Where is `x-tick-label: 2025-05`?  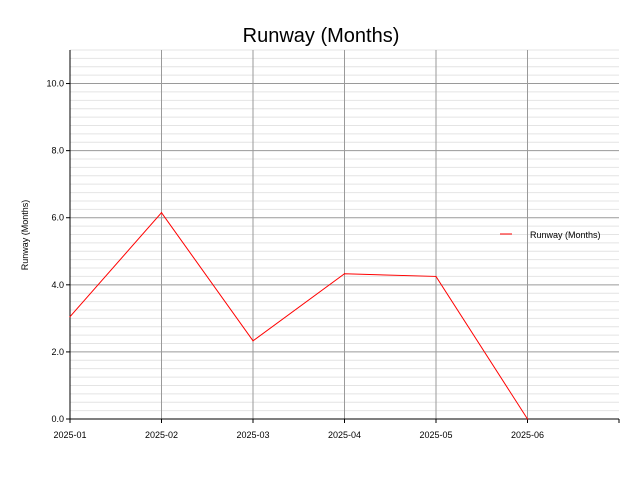
x-tick-label: 2025-05 is located at coordinates (435, 435).